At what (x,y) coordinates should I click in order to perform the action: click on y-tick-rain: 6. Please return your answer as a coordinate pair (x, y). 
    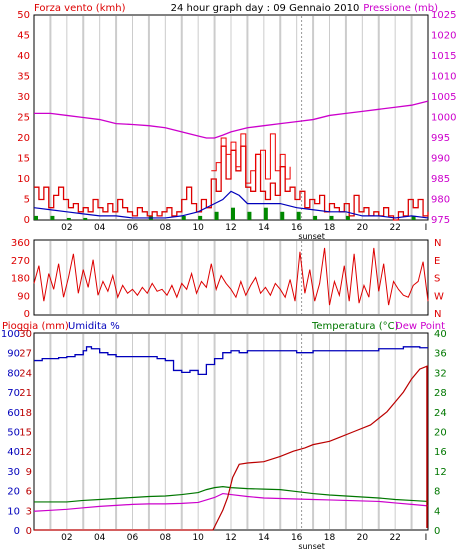
    Looking at the image, I should click on (29, 492).